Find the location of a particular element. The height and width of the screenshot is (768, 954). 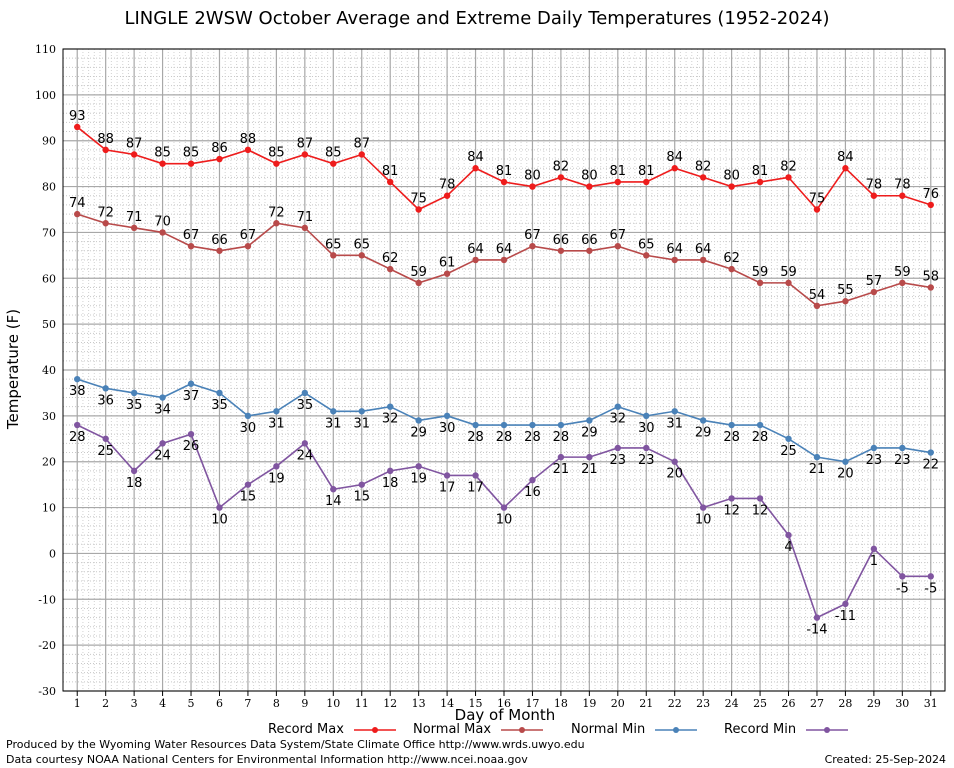

data-label: 71 is located at coordinates (305, 217).